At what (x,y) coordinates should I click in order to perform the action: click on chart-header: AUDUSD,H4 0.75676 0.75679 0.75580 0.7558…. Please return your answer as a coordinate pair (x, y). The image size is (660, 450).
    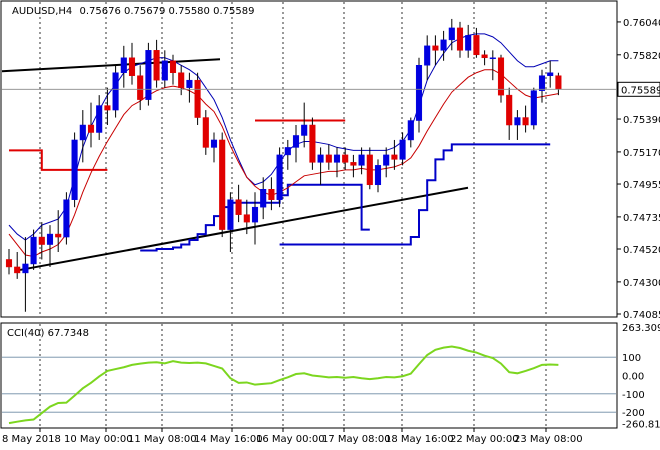
    Looking at the image, I should click on (133, 11).